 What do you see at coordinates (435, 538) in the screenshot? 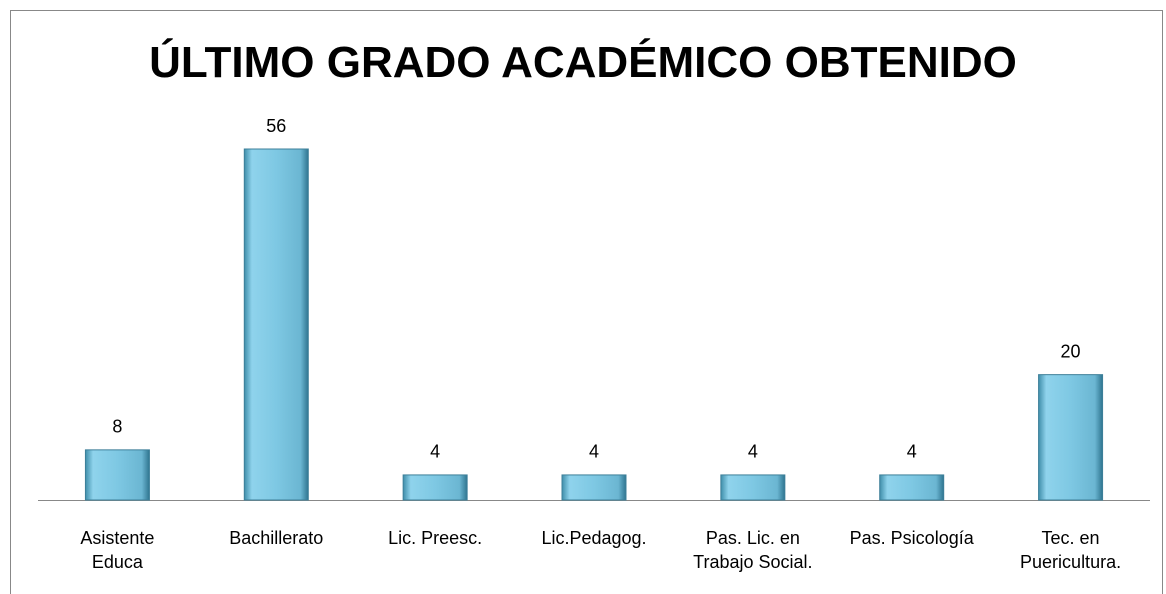
I see `x-tick-label: Lic. Preesc.` at bounding box center [435, 538].